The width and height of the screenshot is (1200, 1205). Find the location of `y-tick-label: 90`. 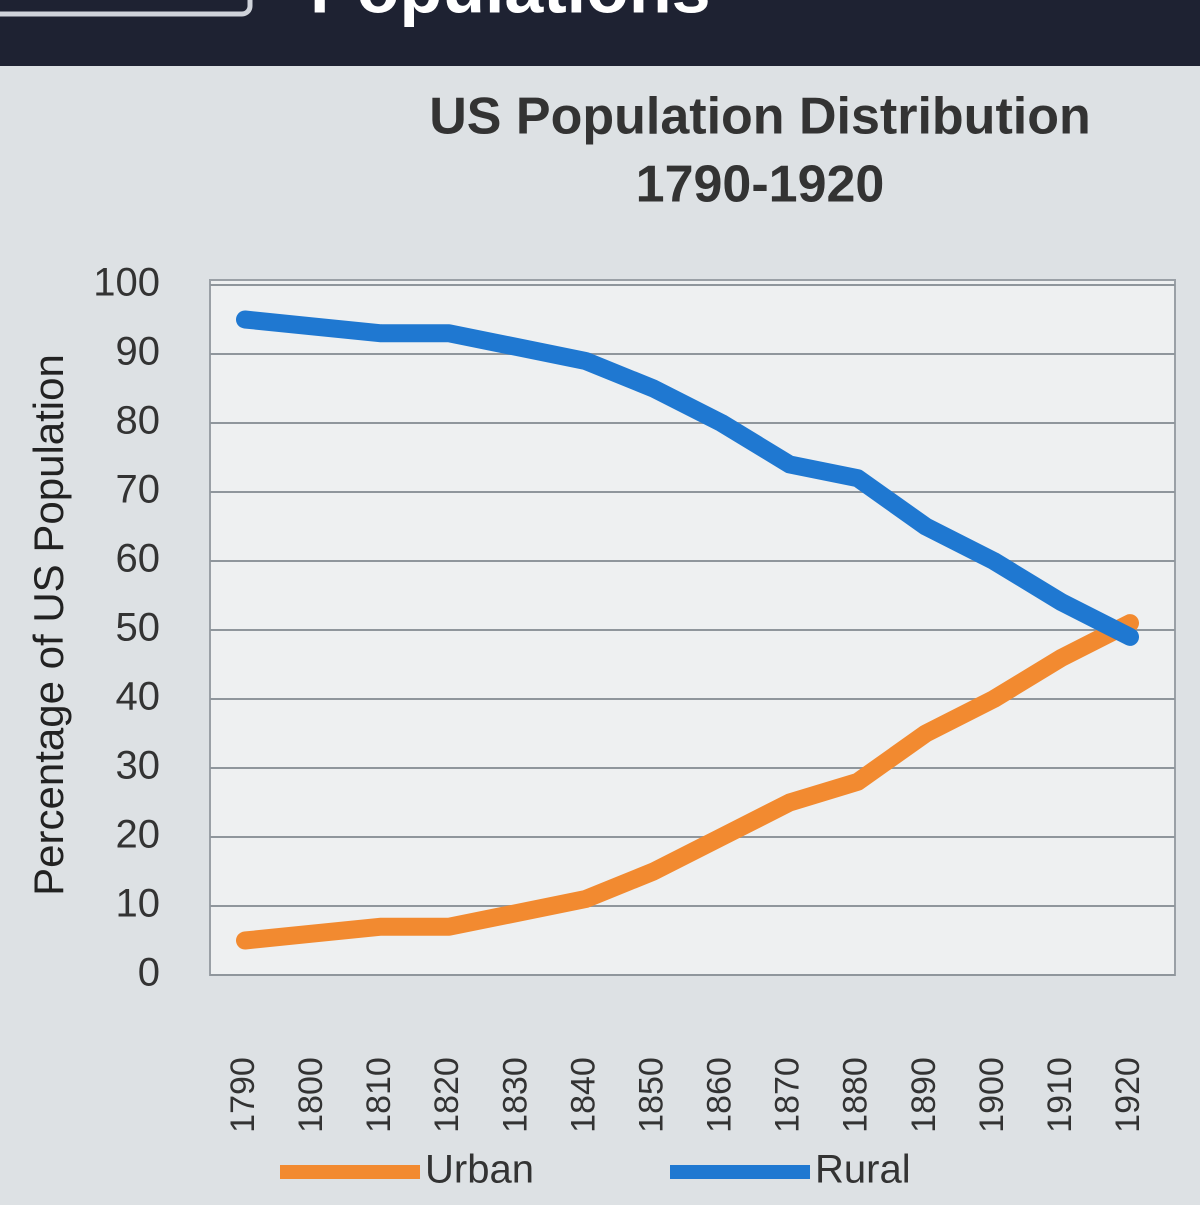

y-tick-label: 90 is located at coordinates (138, 352).